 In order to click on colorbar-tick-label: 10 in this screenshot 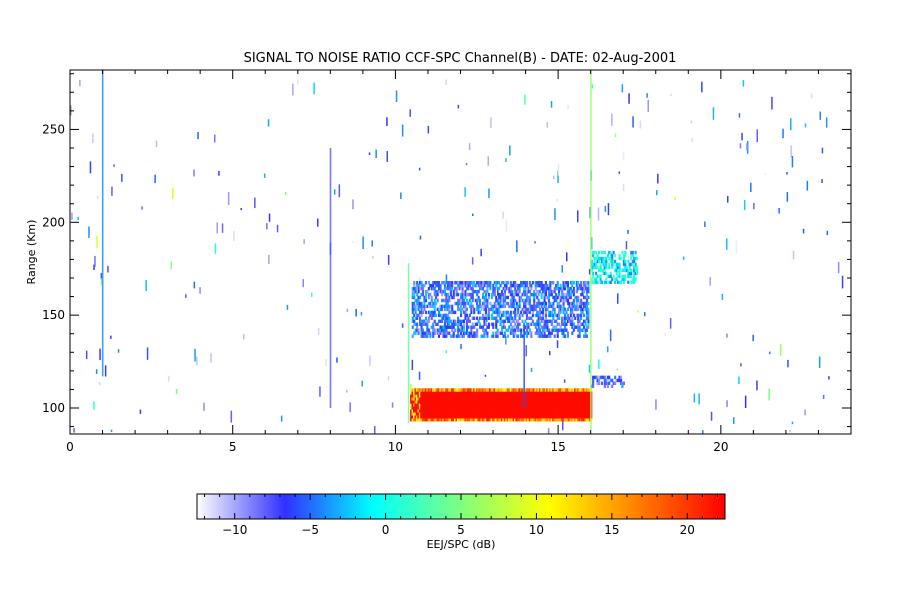, I will do `click(536, 530)`.